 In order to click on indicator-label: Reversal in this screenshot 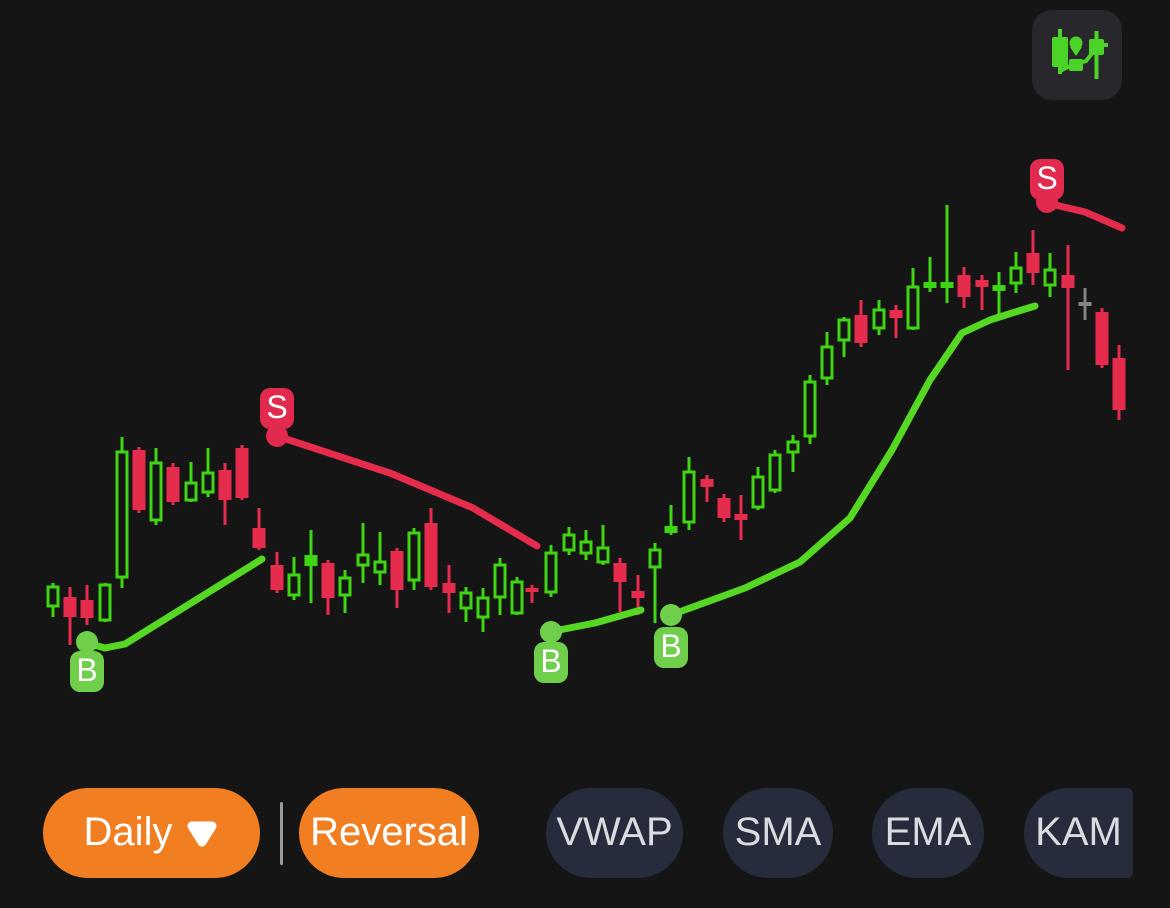, I will do `click(389, 831)`.